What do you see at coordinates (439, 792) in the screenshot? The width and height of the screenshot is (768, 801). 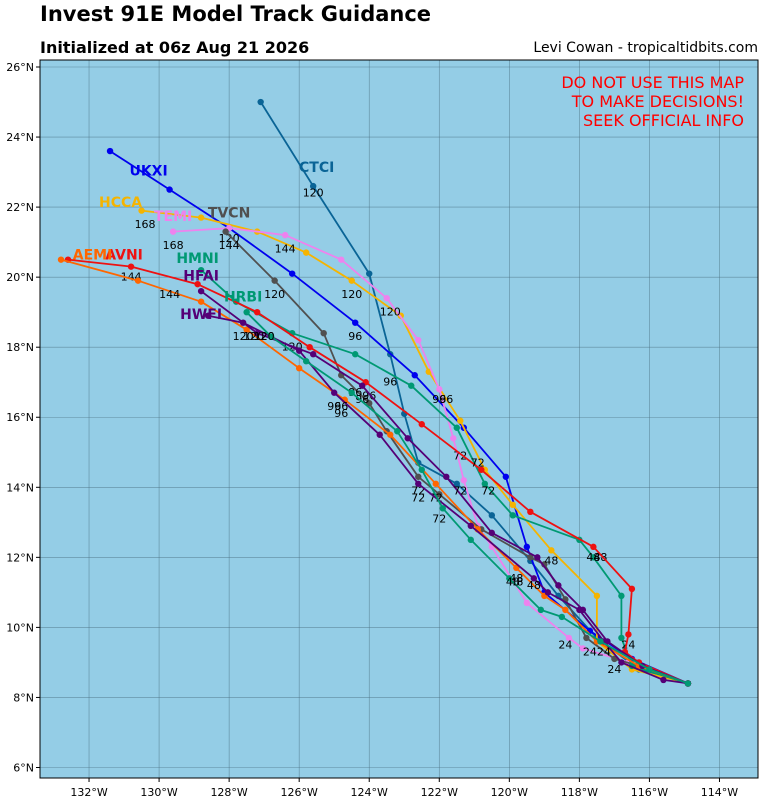 I see `lon-tick-label: 122°W` at bounding box center [439, 792].